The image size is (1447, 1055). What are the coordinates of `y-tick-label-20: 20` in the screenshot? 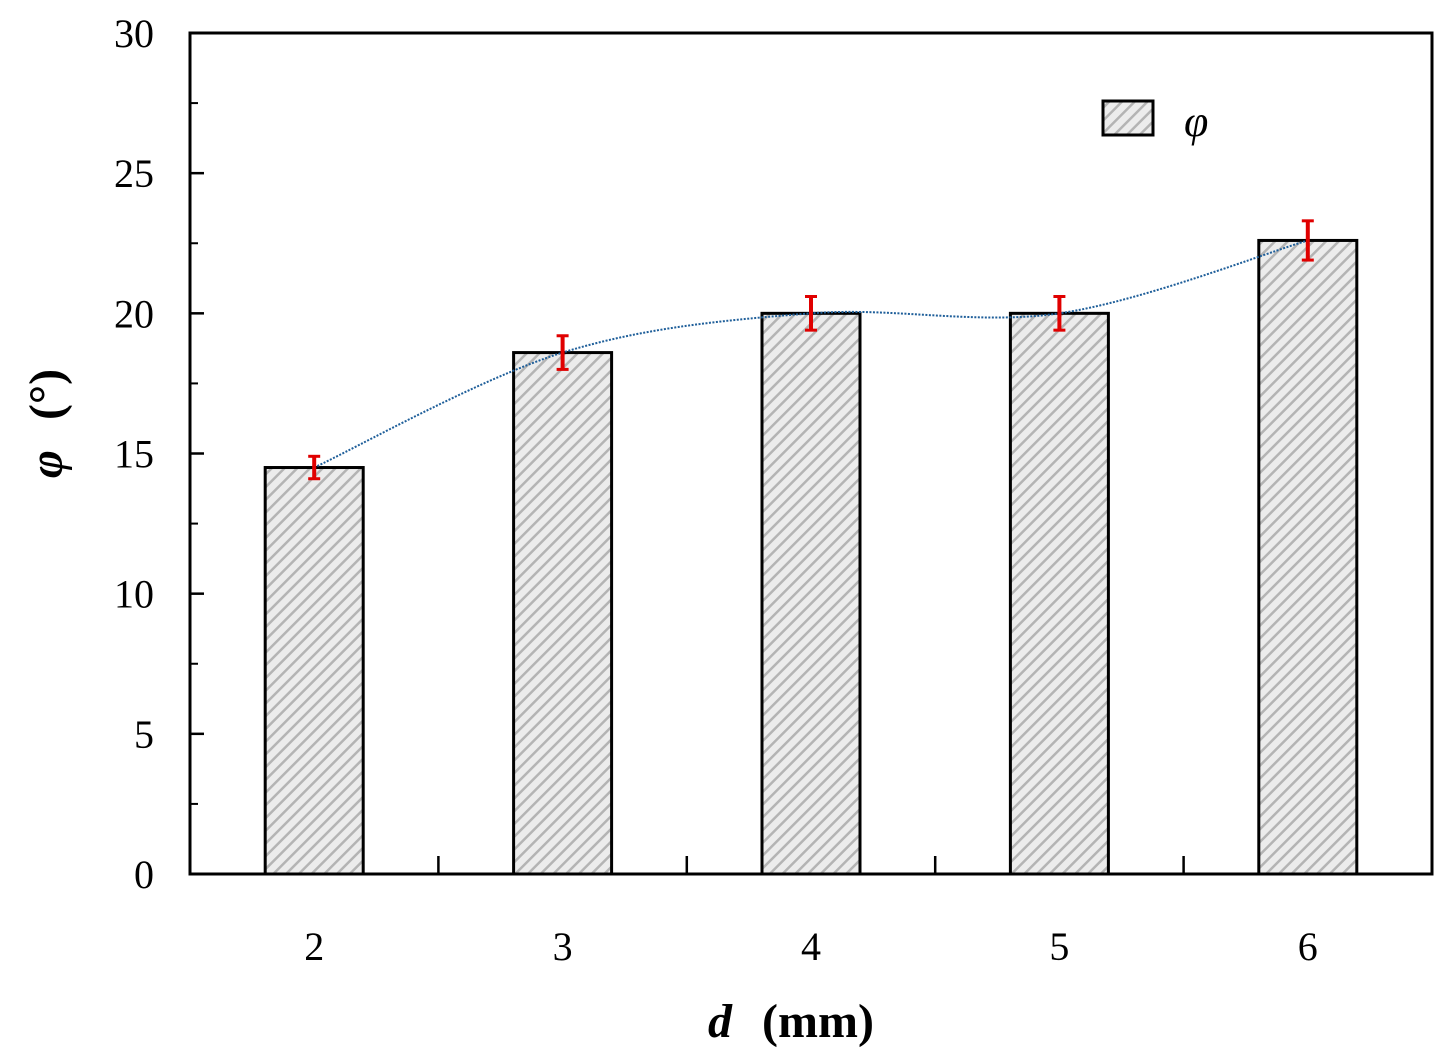 It's located at (134, 313).